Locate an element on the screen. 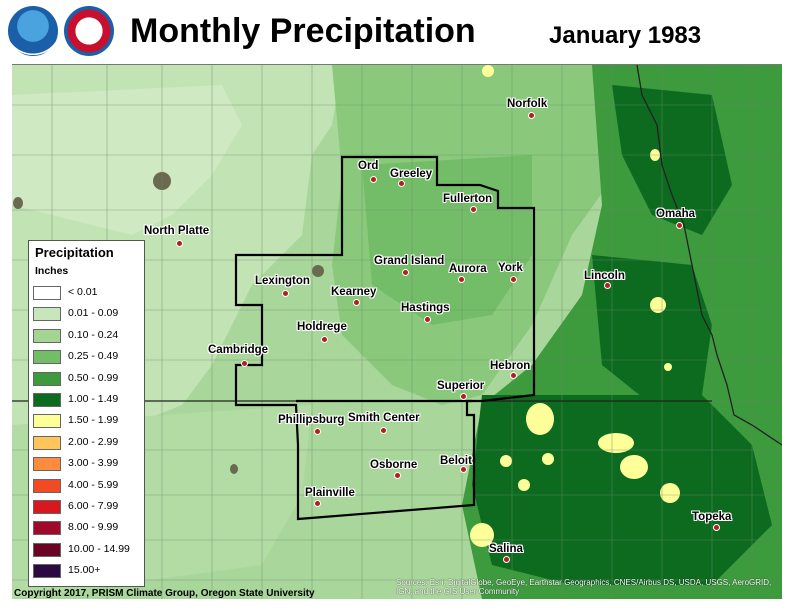 The image size is (792, 612). city-label: Plainville is located at coordinates (330, 493).